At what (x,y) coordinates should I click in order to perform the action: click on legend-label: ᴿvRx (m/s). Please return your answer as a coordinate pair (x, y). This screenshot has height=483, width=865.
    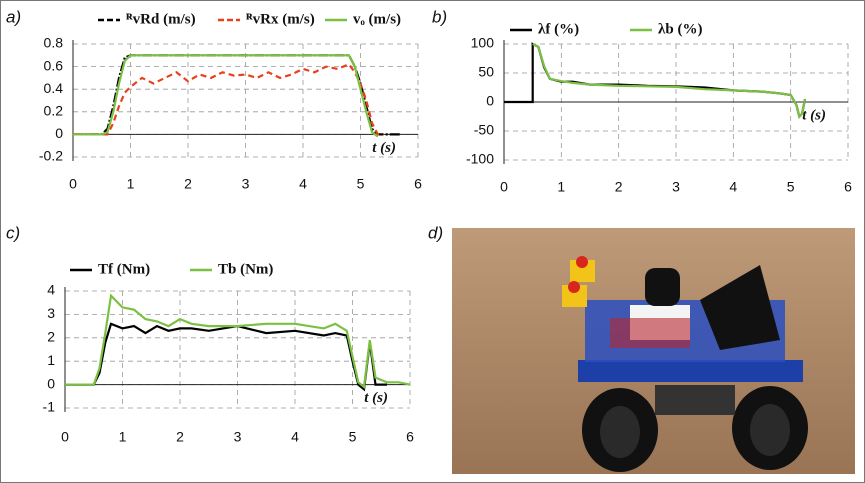
    Looking at the image, I should click on (280, 19).